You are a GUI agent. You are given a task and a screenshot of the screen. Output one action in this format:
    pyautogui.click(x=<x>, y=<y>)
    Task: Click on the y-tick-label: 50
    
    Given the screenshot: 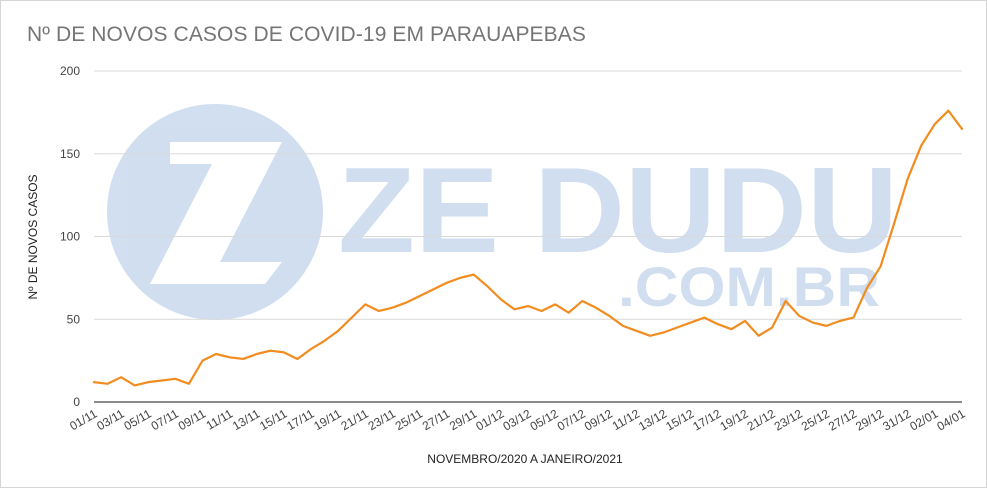 What is the action you would take?
    pyautogui.click(x=74, y=319)
    